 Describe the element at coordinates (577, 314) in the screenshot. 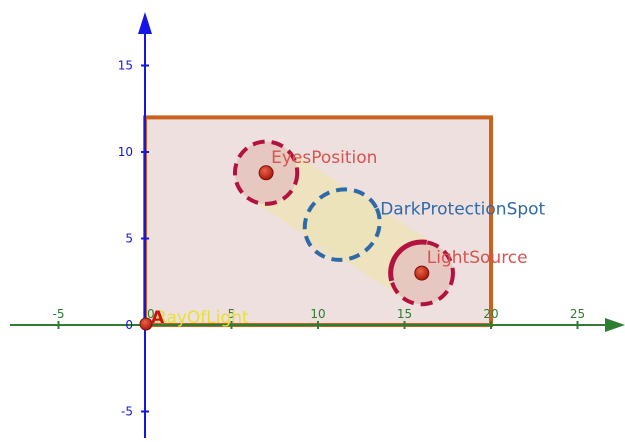

I see `x-tick-label: 25` at that location.